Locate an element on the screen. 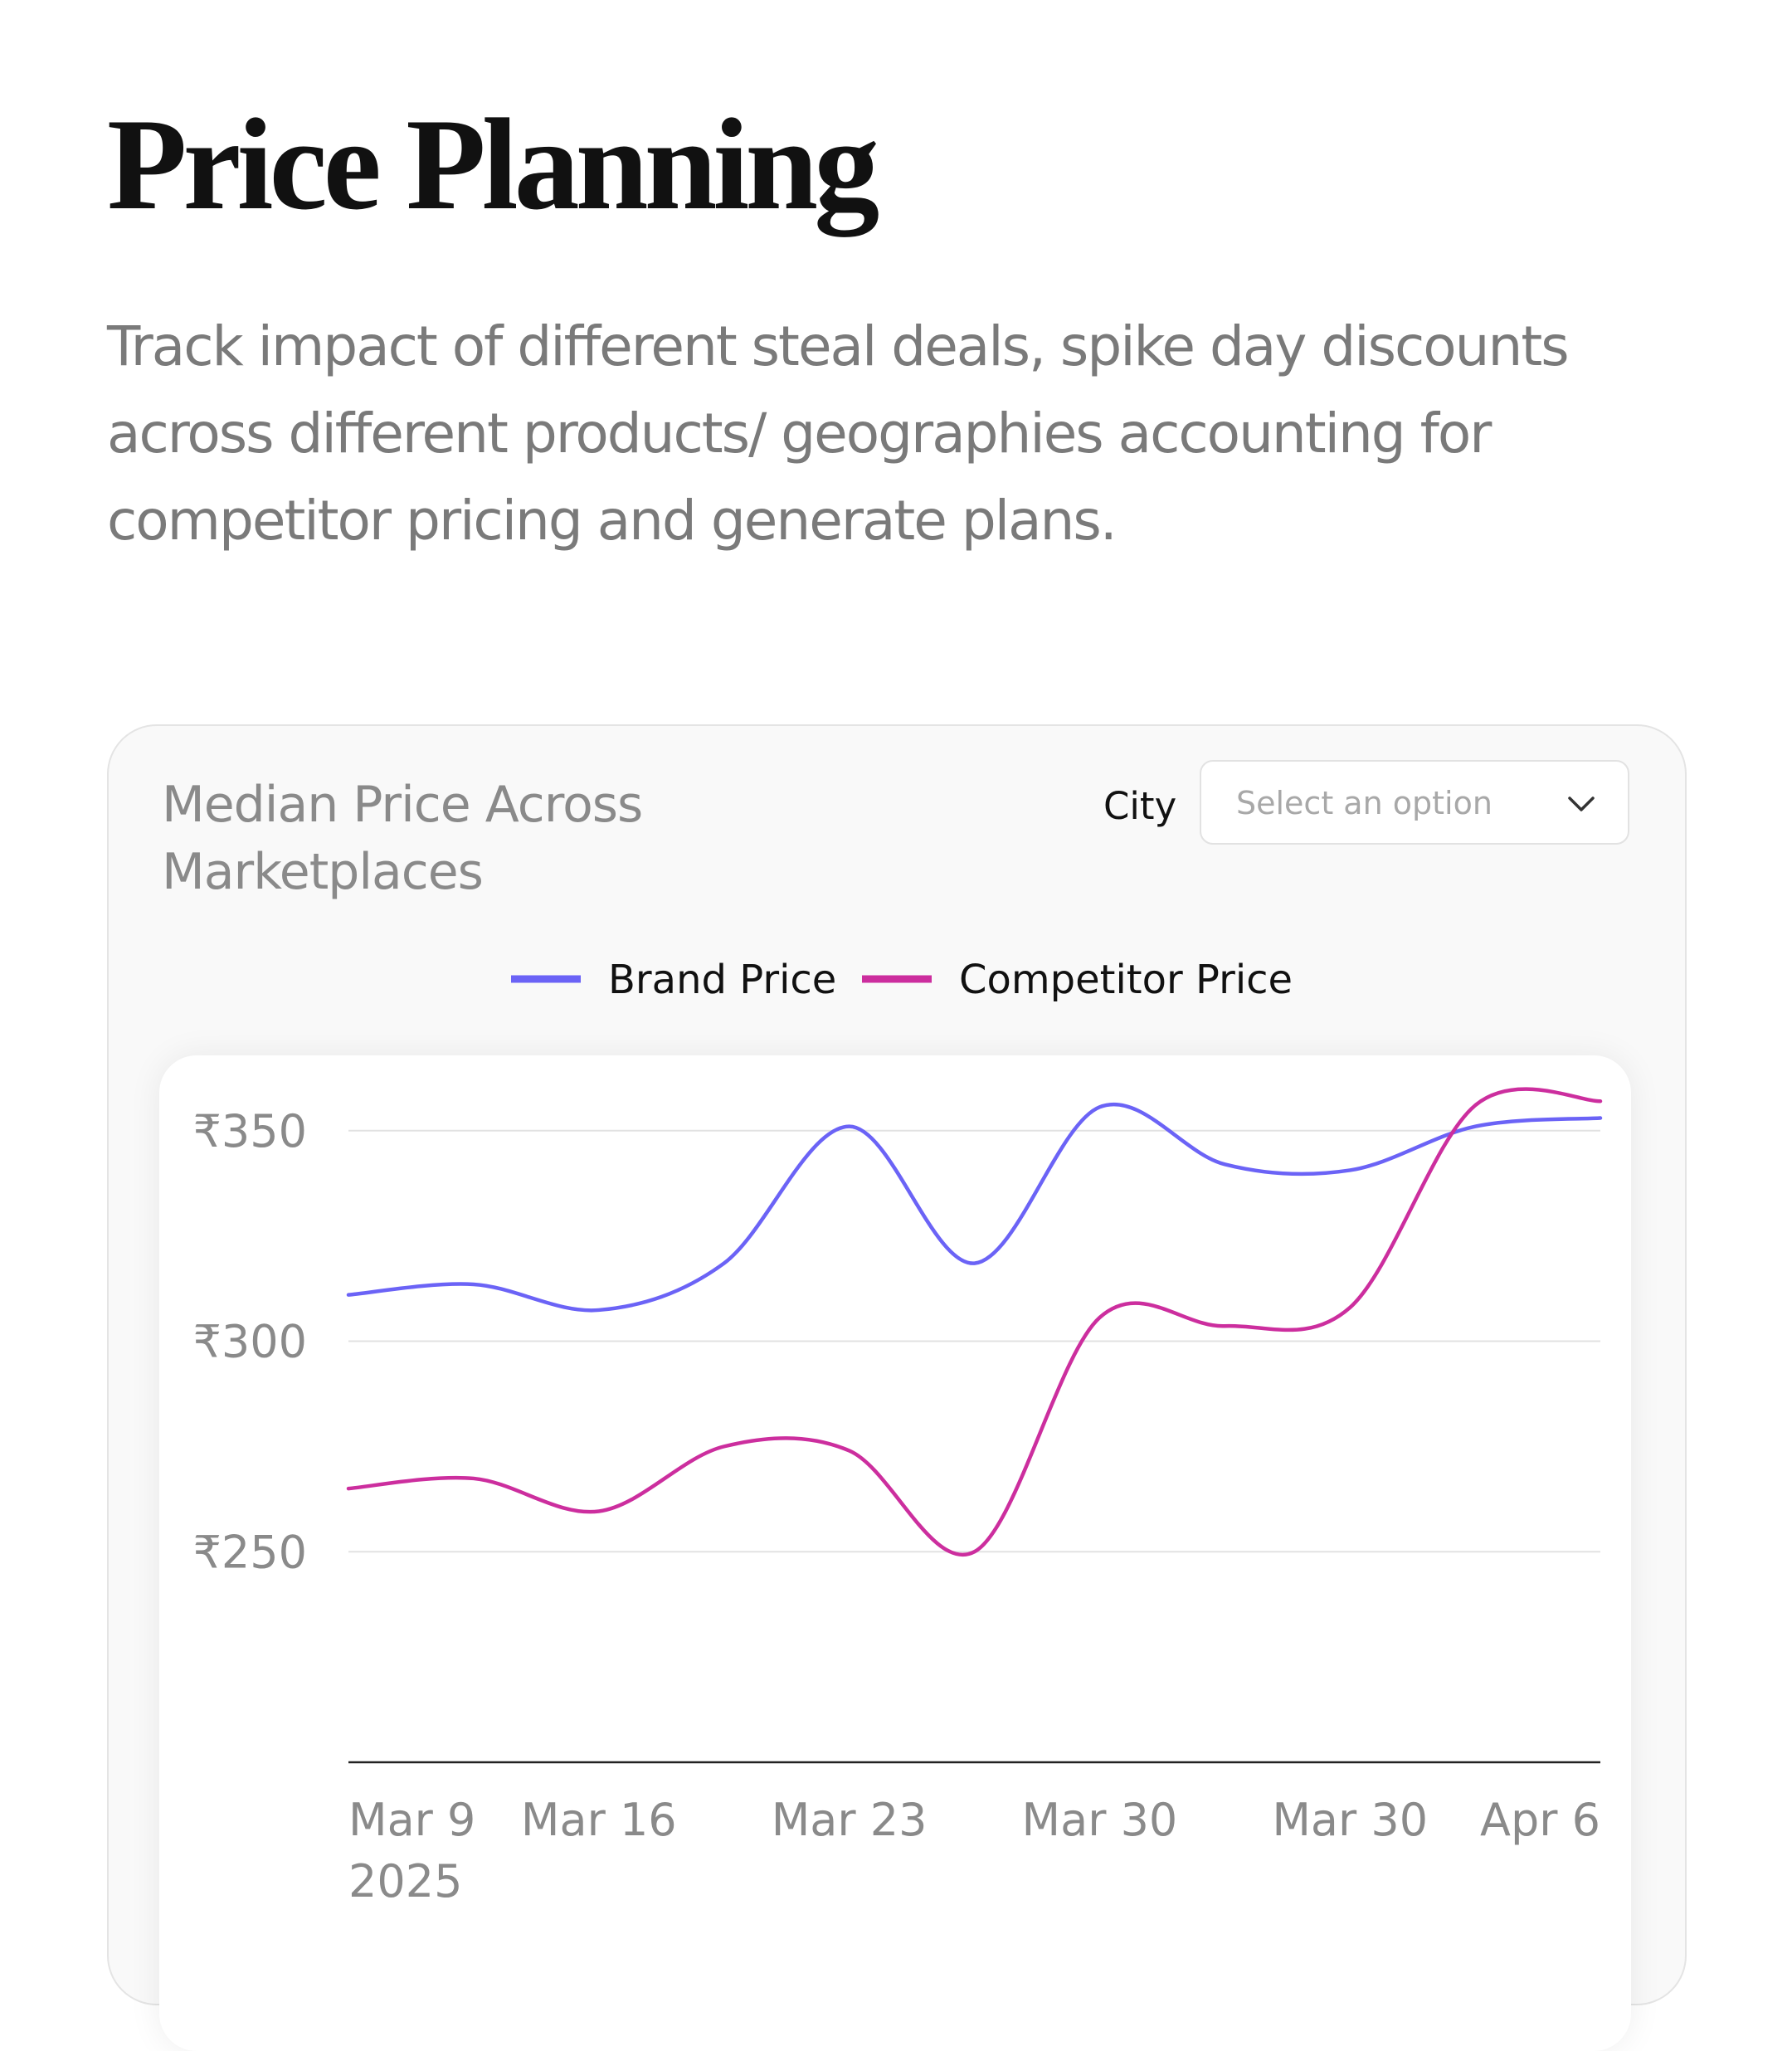 The height and width of the screenshot is (2051, 1792). x-tick-label: Mar 9 is located at coordinates (411, 1820).